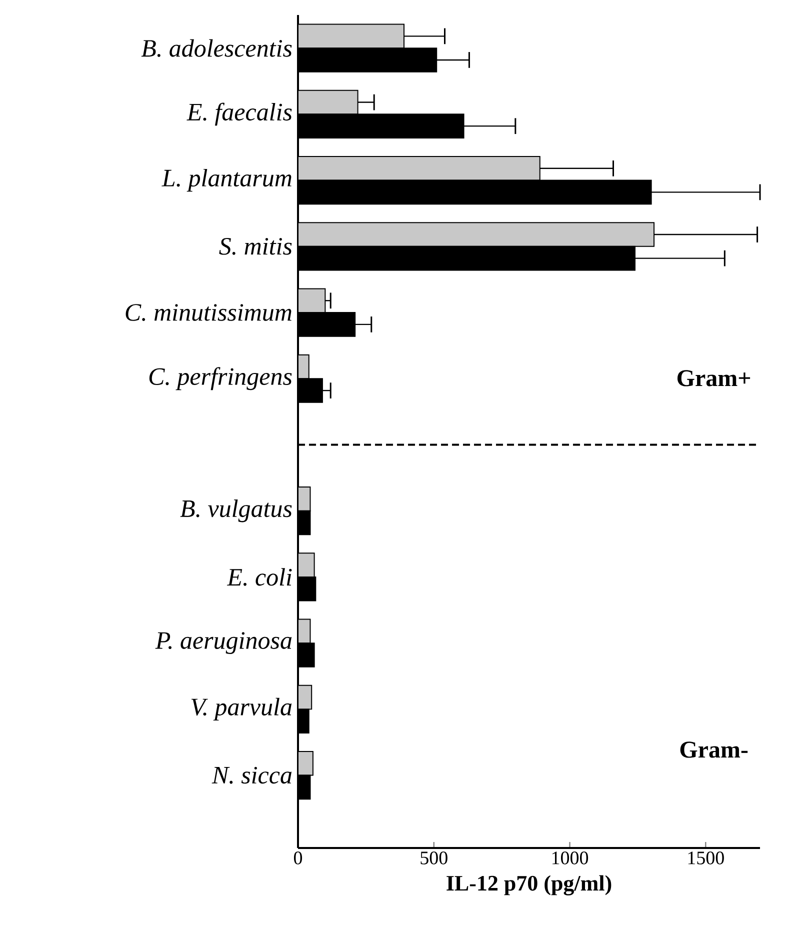 The height and width of the screenshot is (932, 796). What do you see at coordinates (239, 114) in the screenshot?
I see `y-tick-label: E. faecalis` at bounding box center [239, 114].